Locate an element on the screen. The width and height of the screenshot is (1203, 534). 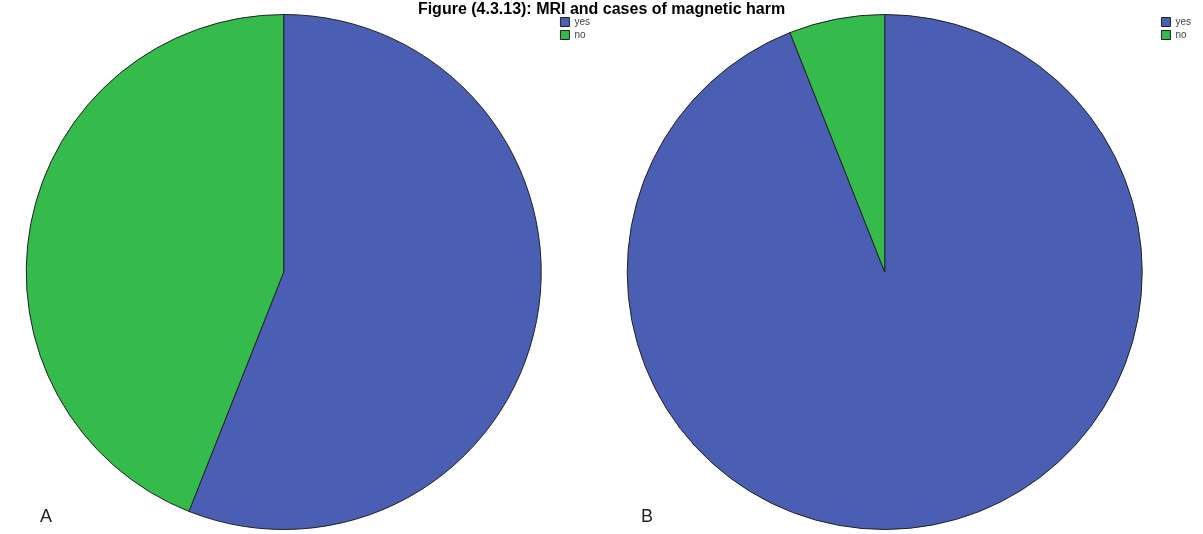
text: B is located at coordinates (647, 515).